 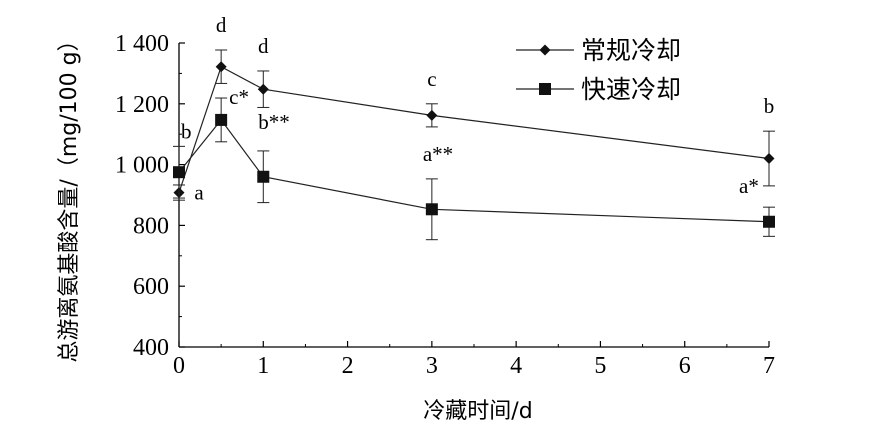 What do you see at coordinates (631, 89) in the screenshot?
I see `legend-label: 快速冷却` at bounding box center [631, 89].